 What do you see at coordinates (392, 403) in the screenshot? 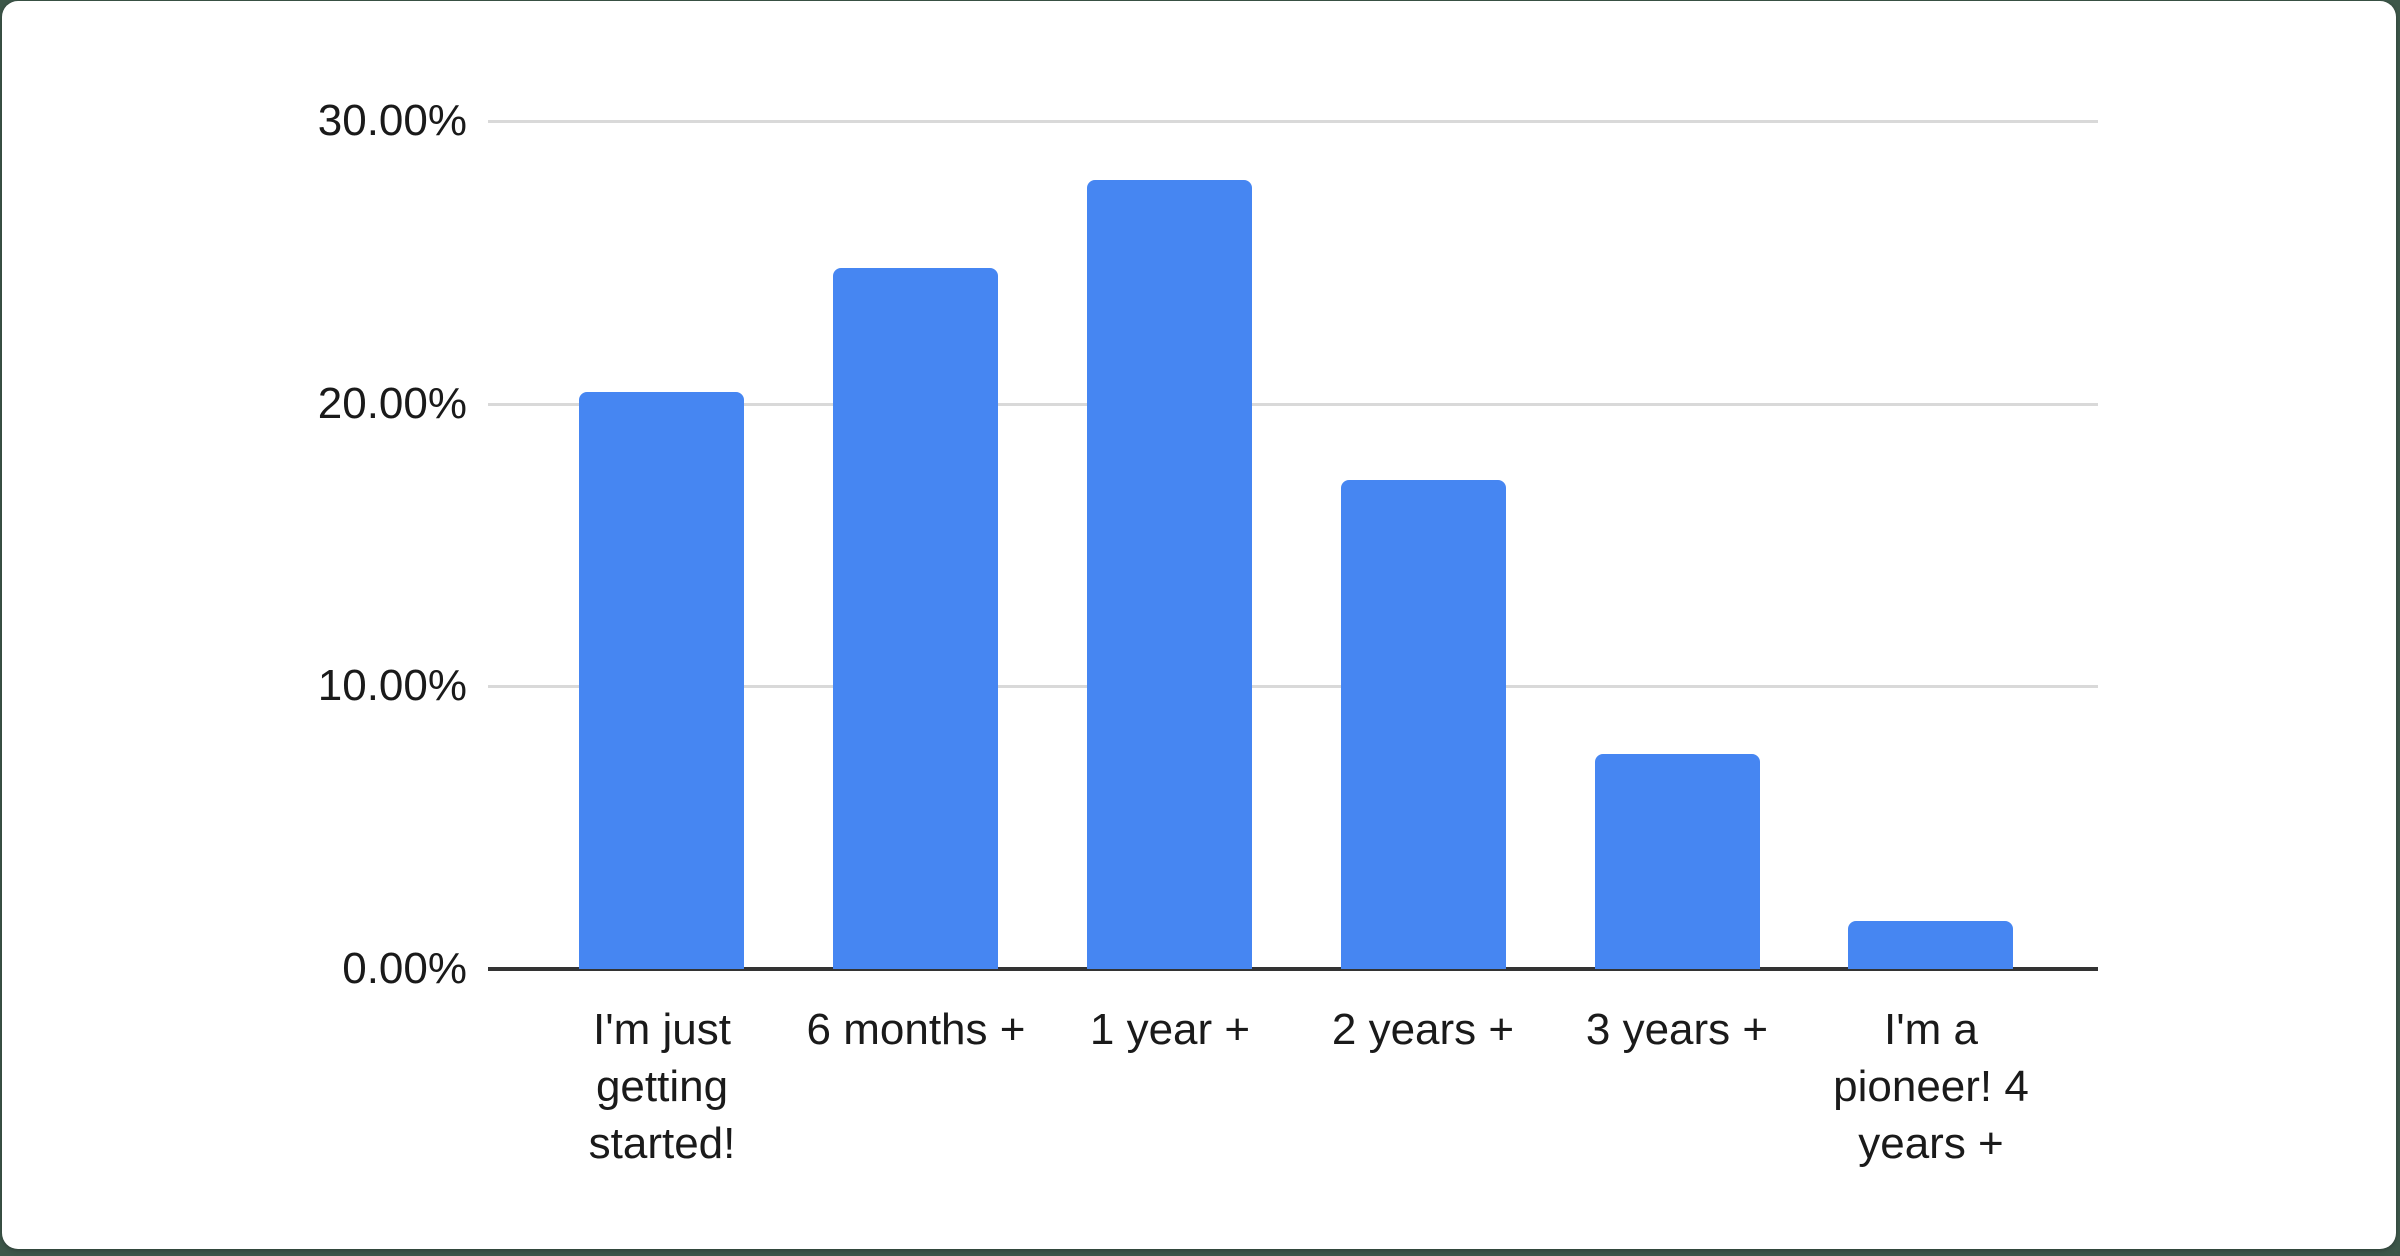
I see `y-axis-tick-label: 20.00%` at bounding box center [392, 403].